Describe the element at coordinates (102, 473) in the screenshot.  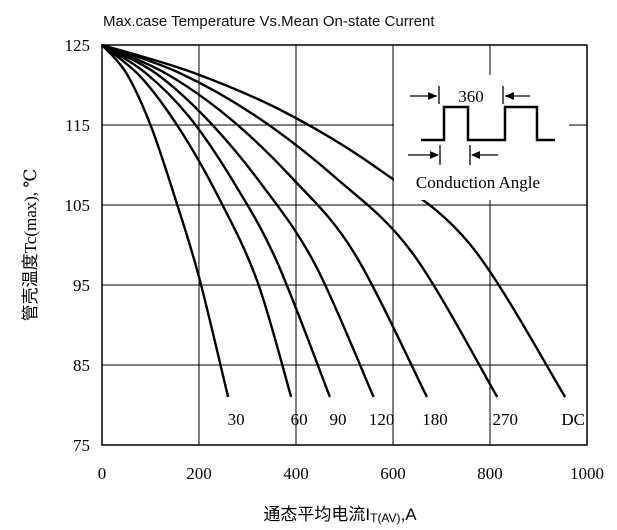
I see `x-tick-label: 0` at that location.